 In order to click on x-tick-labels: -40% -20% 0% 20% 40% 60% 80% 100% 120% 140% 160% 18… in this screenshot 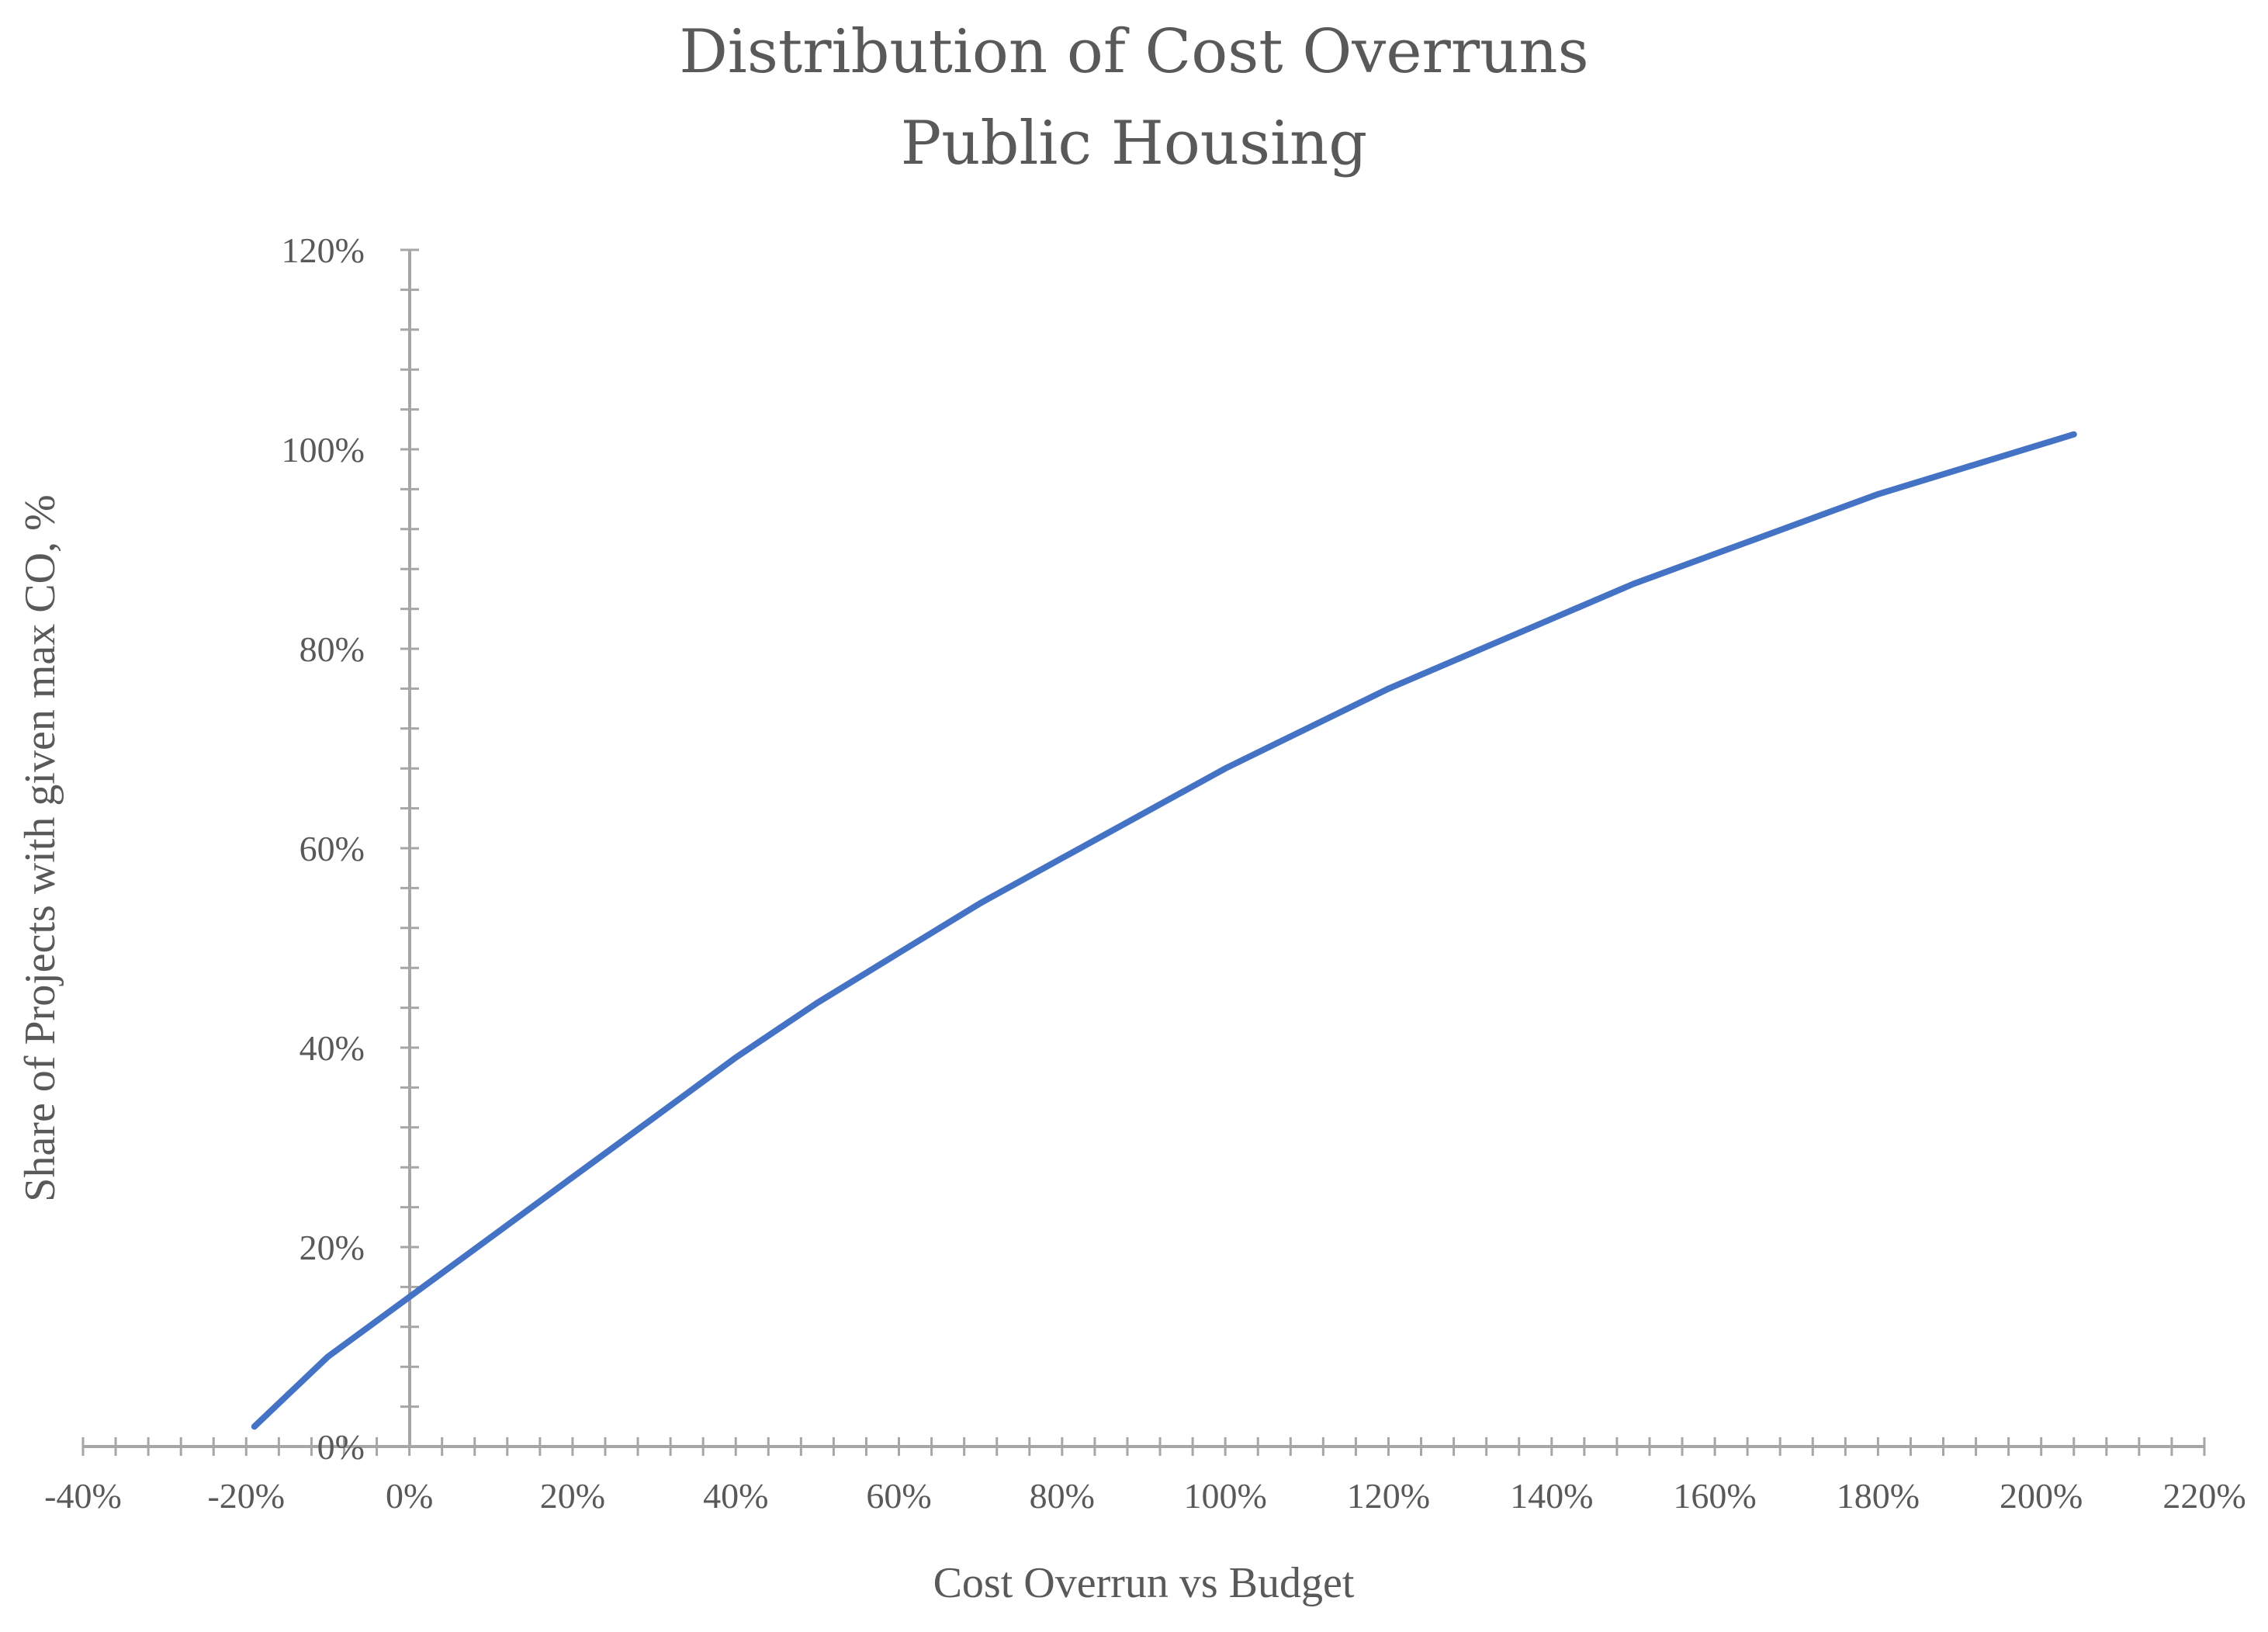, I will do `click(1145, 1496)`.